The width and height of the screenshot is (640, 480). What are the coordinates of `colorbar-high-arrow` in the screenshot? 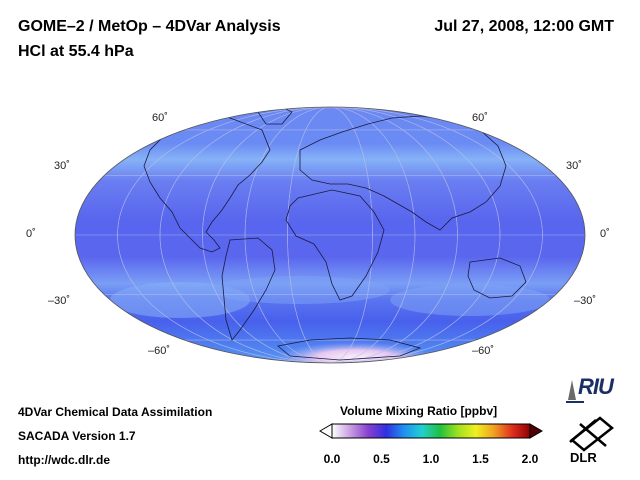 It's located at (536, 431).